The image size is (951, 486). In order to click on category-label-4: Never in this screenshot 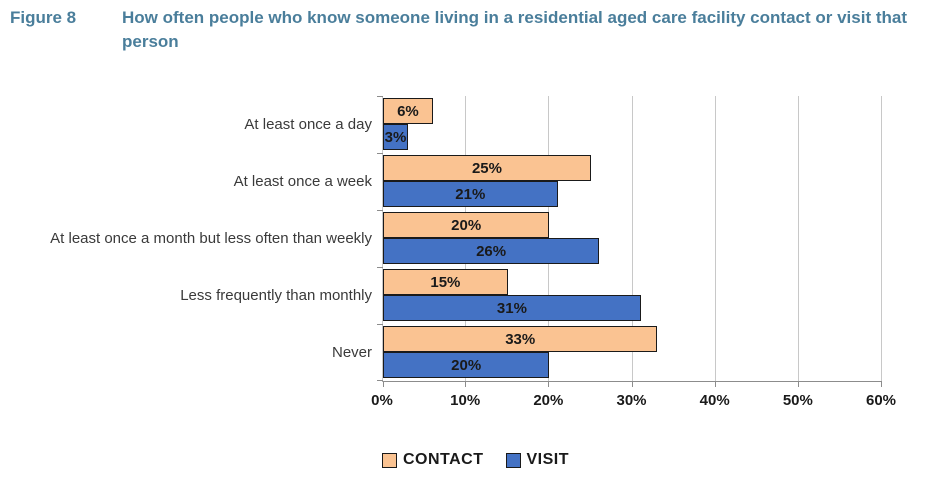, I will do `click(351, 352)`.